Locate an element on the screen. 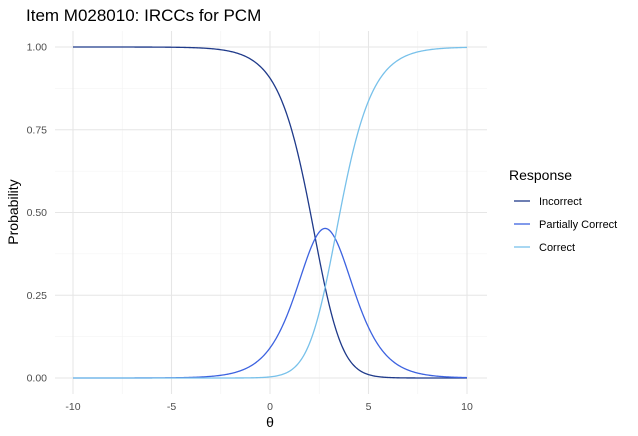 The image size is (638, 436). legend-label-correct: Correct is located at coordinates (557, 248).